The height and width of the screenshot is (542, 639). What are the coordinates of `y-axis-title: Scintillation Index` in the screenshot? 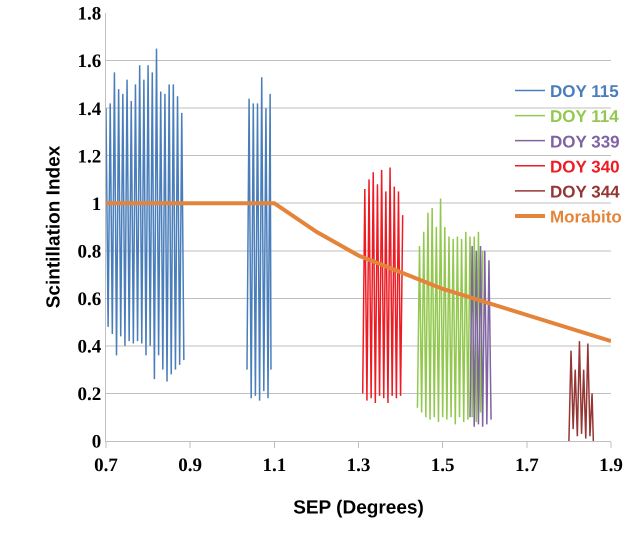 It's located at (53, 226).